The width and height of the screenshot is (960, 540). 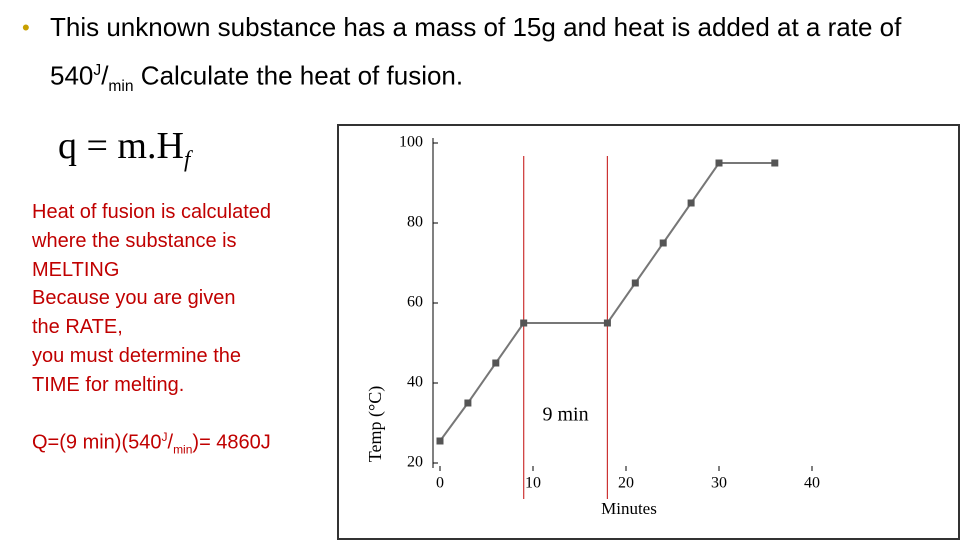 I want to click on x-tick-label: 10, so click(x=533, y=483).